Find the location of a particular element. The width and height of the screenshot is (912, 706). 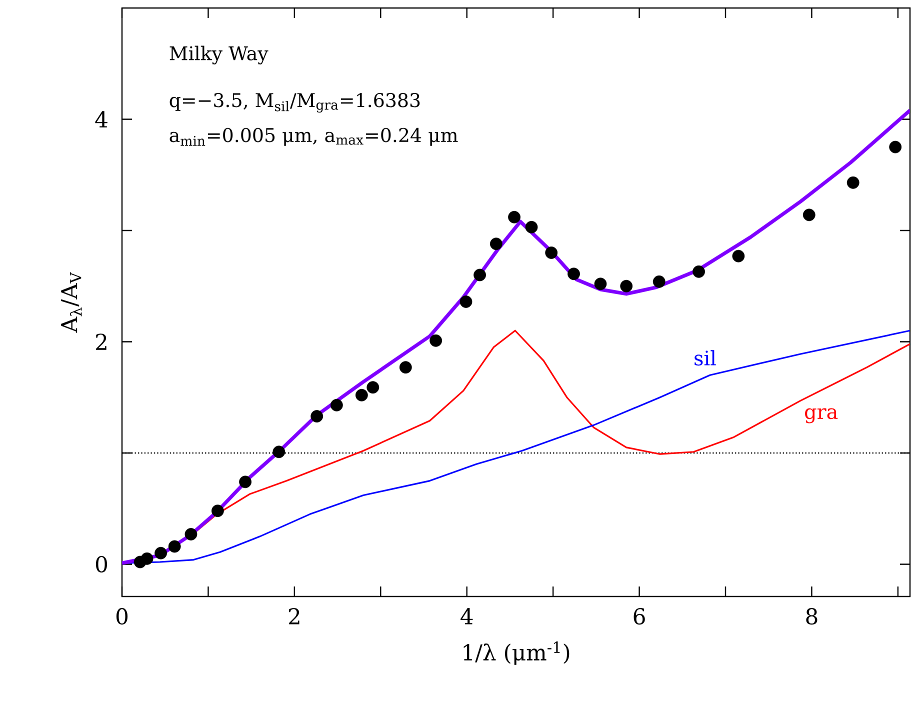

y-tick-label: 0 is located at coordinates (102, 564).